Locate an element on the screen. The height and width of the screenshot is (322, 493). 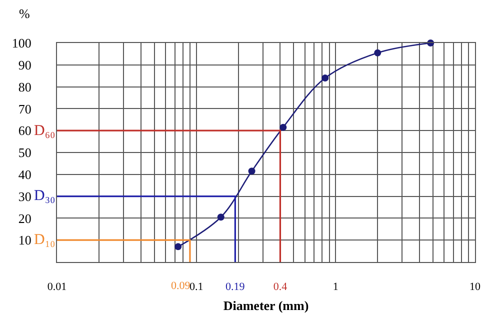
x-tick-label: 10 is located at coordinates (475, 287).